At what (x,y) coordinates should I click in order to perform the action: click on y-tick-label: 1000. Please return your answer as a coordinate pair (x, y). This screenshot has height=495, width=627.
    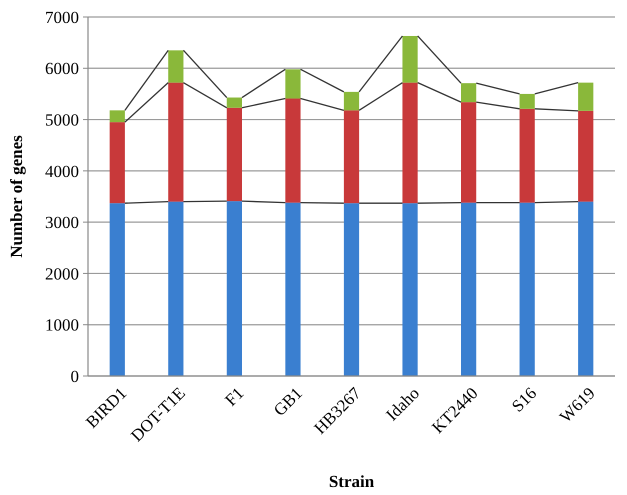
    Looking at the image, I should click on (62, 325).